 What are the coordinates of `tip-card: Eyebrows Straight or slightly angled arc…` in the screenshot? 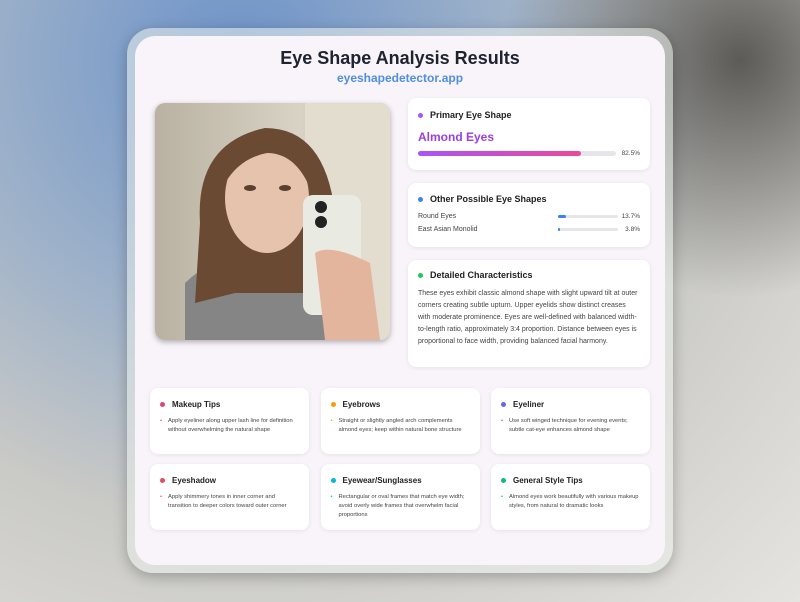 It's located at (400, 421).